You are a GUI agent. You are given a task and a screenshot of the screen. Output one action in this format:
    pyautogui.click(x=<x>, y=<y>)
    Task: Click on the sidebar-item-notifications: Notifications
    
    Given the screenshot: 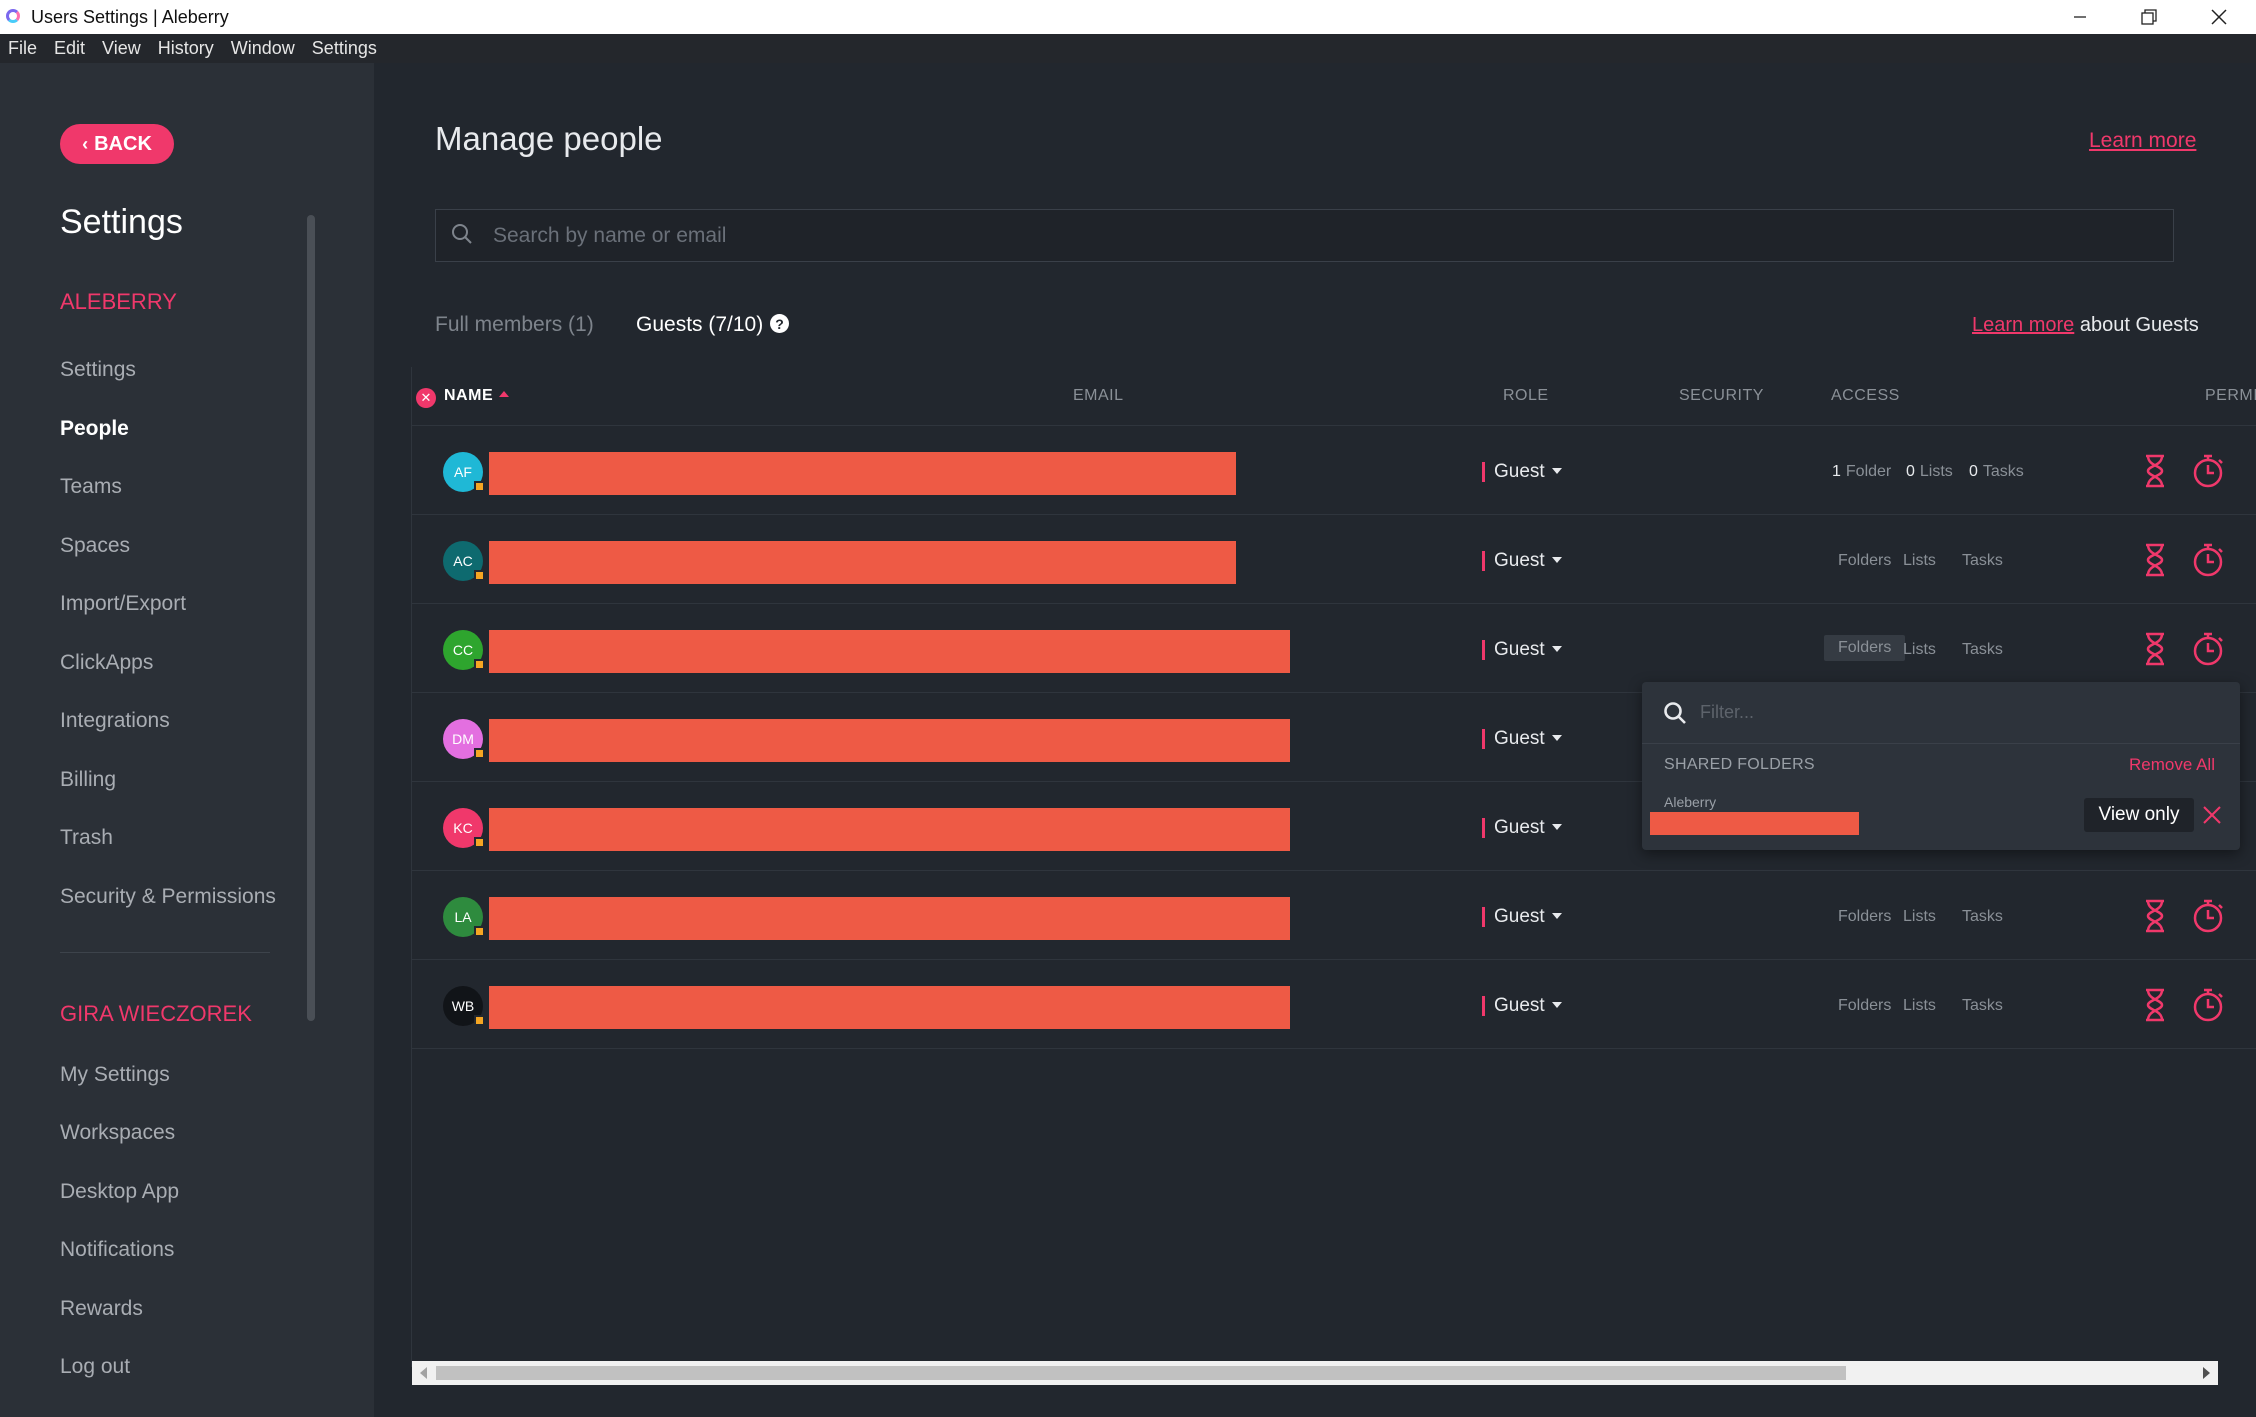 What is the action you would take?
    pyautogui.click(x=117, y=1249)
    